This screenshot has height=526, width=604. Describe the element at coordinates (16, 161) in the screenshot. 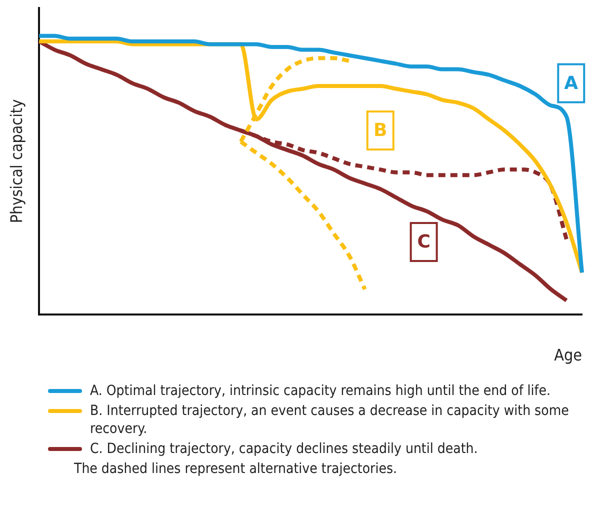

I see `y-axis-title: Physical capacity` at that location.